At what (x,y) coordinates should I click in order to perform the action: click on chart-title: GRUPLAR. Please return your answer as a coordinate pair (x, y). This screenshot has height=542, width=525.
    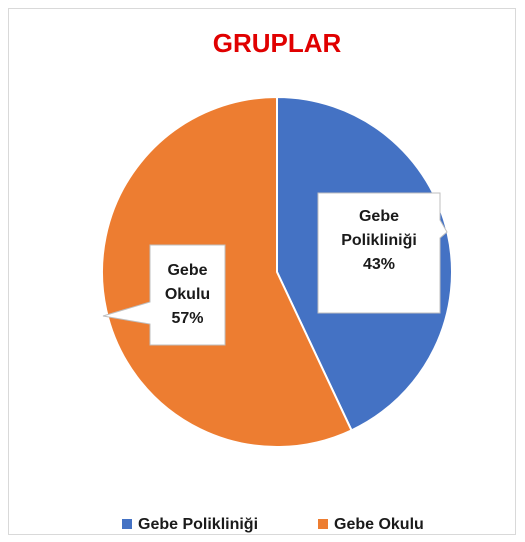
    Looking at the image, I should click on (277, 43).